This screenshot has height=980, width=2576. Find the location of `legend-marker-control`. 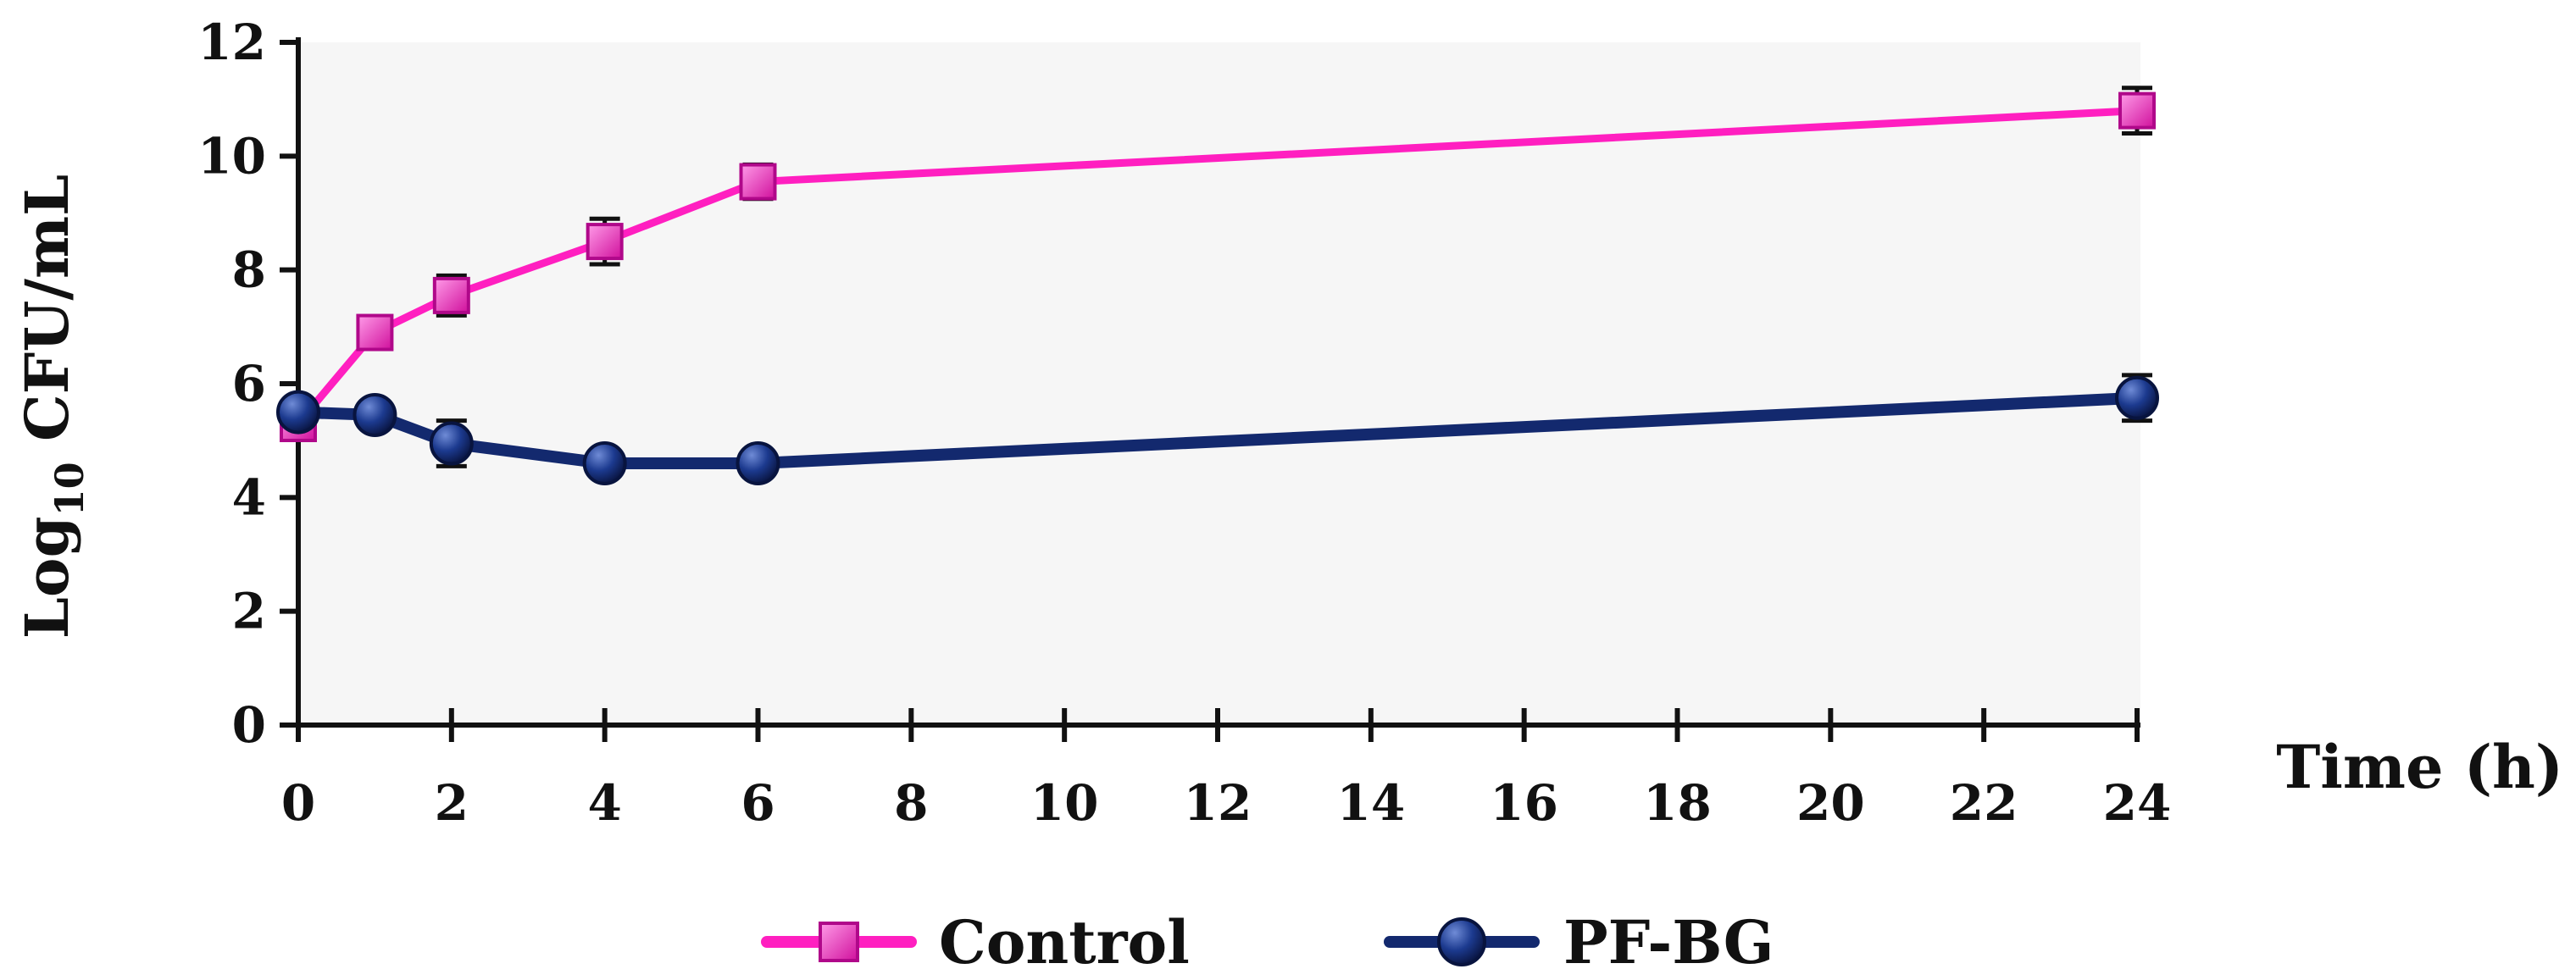

legend-marker-control is located at coordinates (839, 942).